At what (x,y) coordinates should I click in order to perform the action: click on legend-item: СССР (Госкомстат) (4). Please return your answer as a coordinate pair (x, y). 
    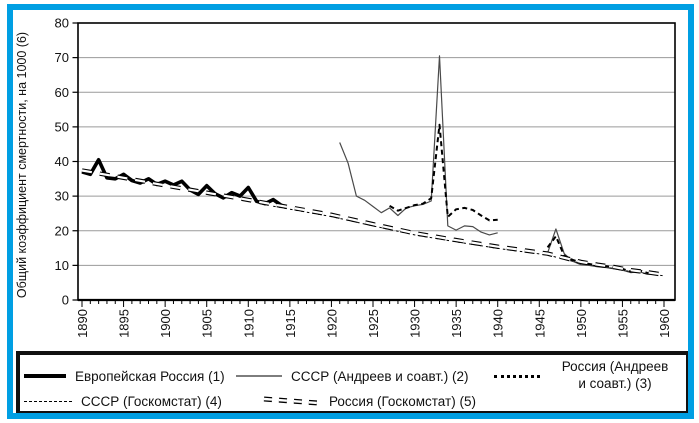
    Looking at the image, I should click on (143, 401).